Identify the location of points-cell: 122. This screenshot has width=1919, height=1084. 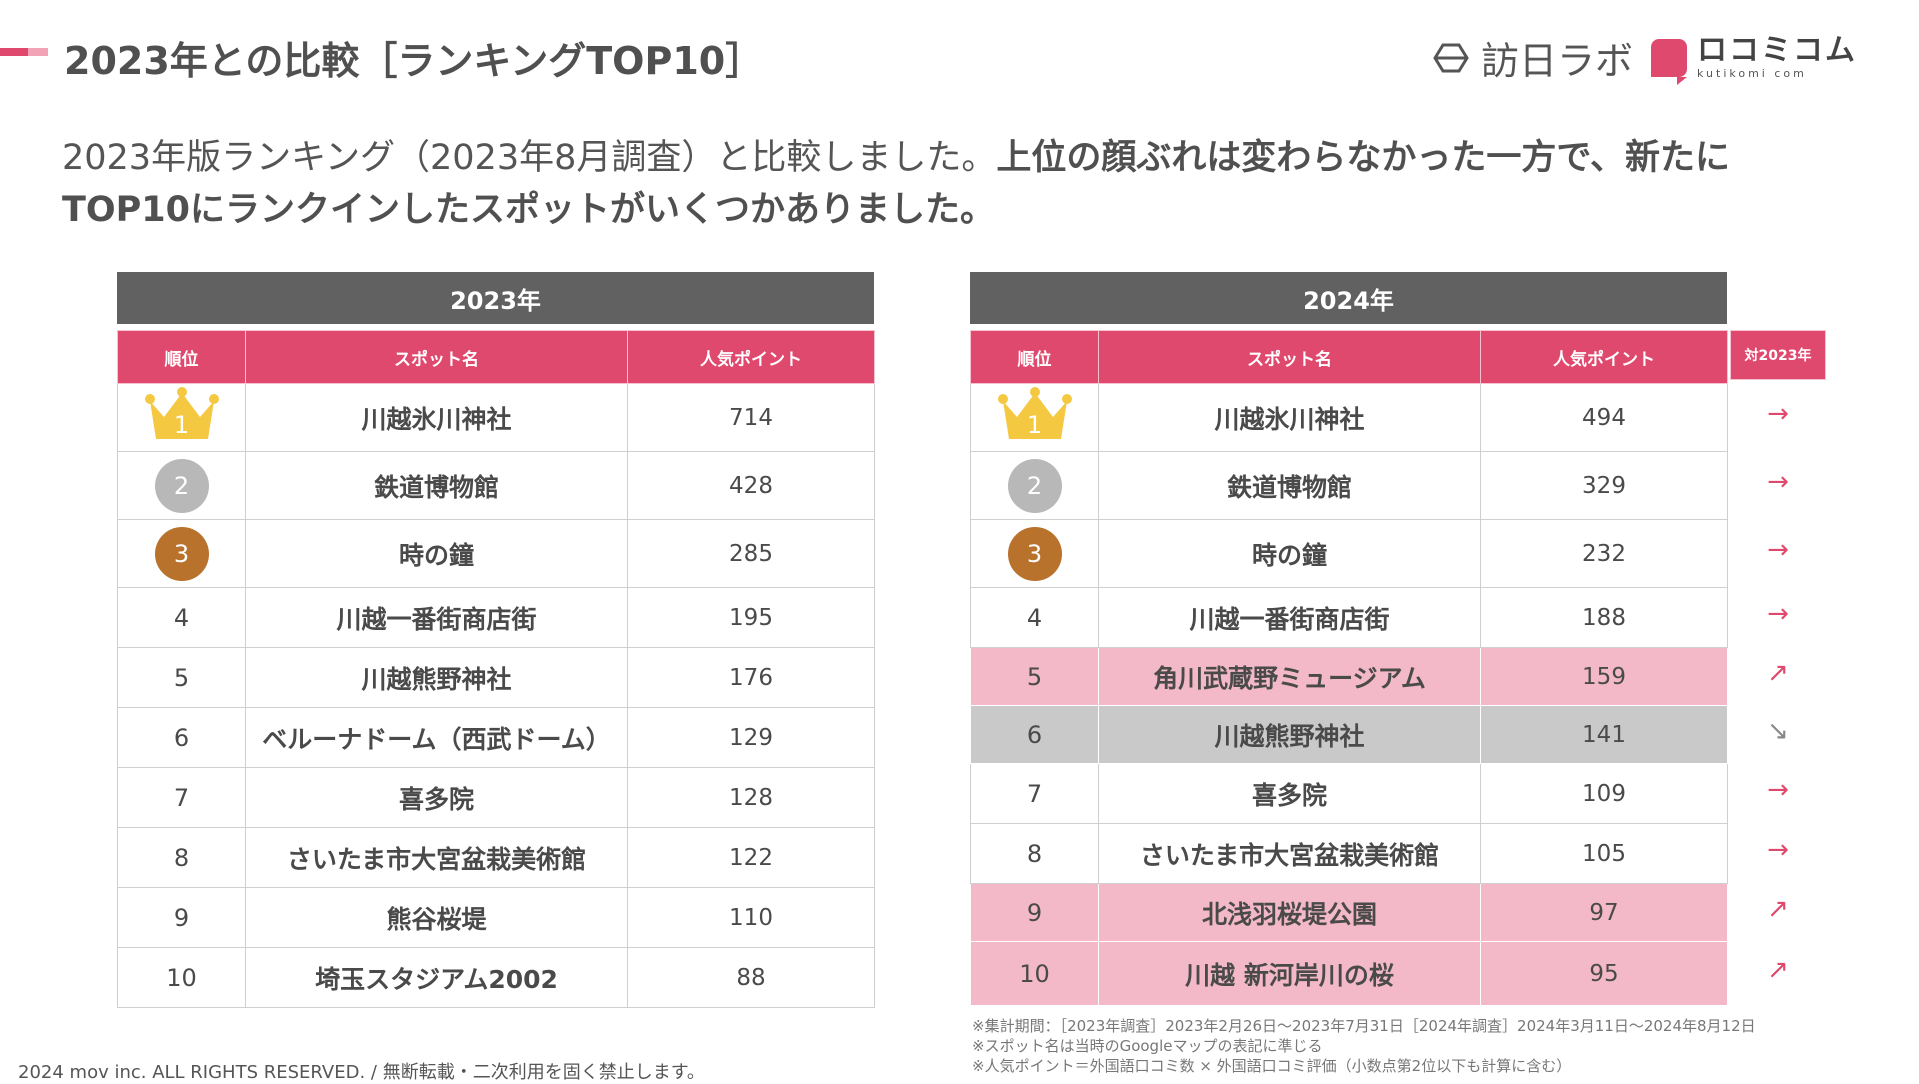
(751, 857).